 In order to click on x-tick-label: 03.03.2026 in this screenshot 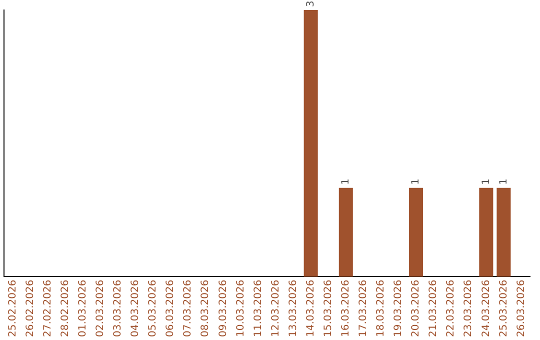, I will do `click(118, 309)`.